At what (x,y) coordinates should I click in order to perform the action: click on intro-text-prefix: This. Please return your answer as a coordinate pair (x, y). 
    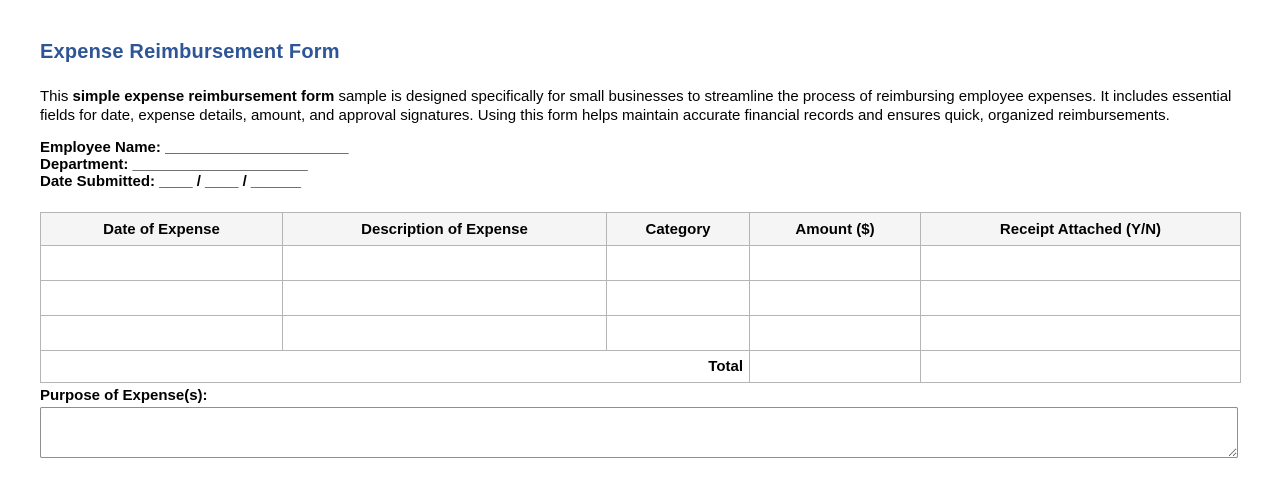
    Looking at the image, I should click on (56, 96).